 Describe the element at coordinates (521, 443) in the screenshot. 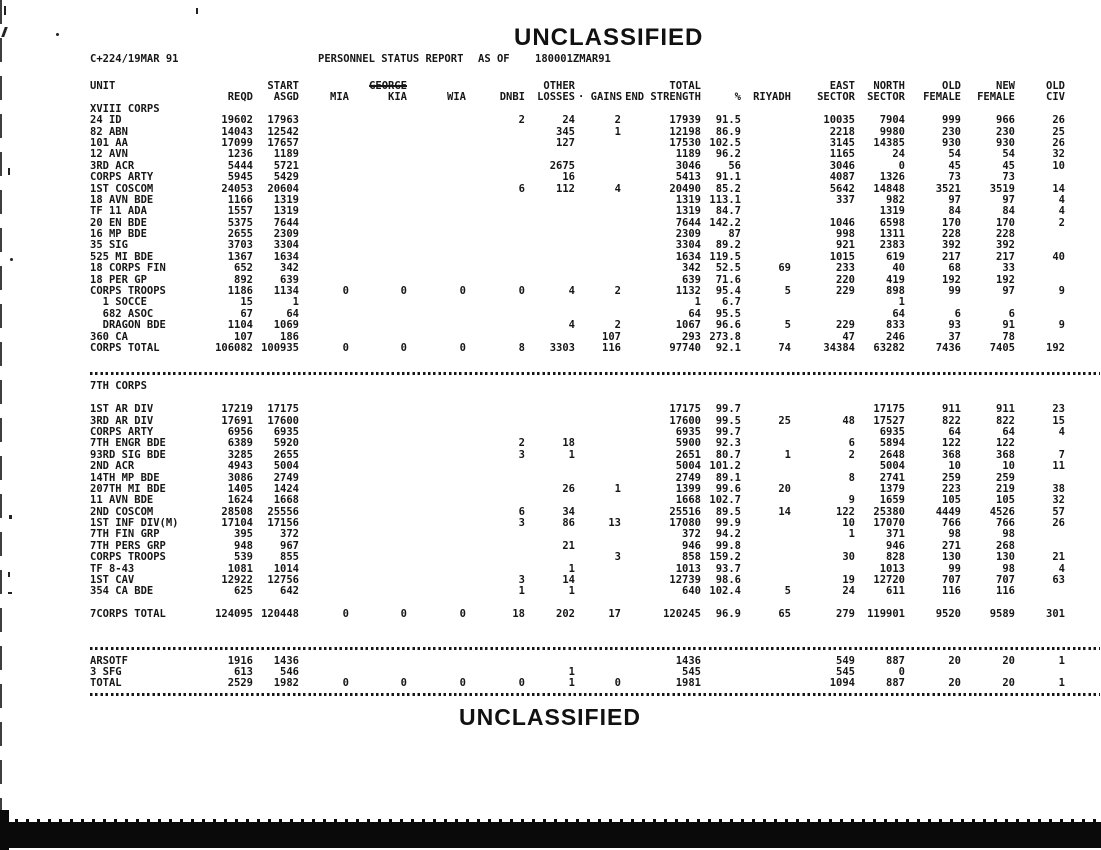

I see `value-cell: 2` at that location.